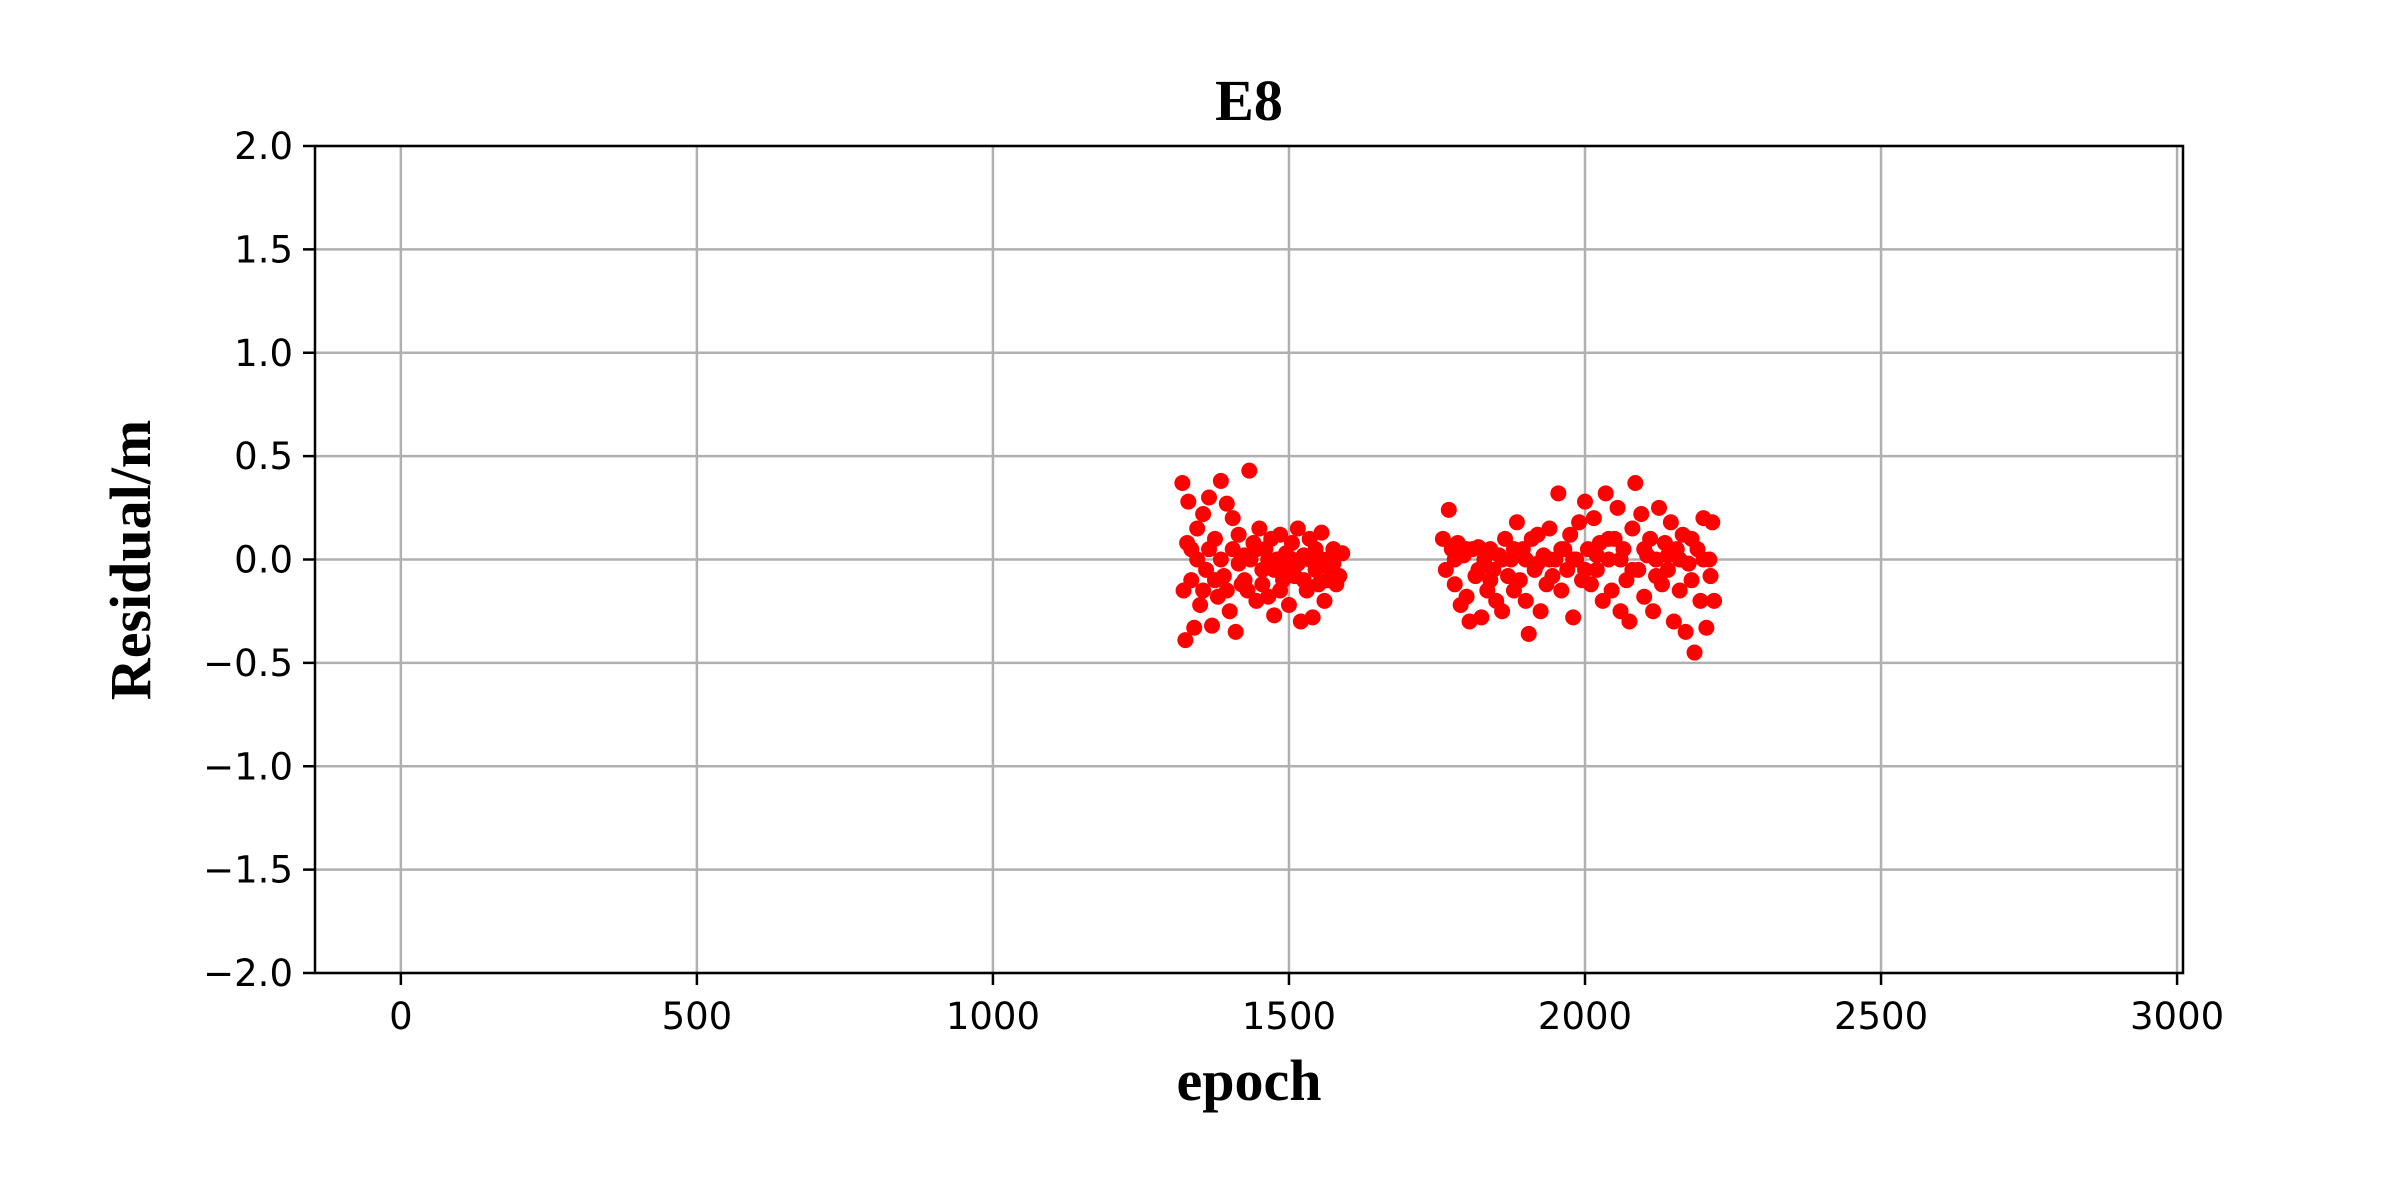 The width and height of the screenshot is (2400, 1200). Describe the element at coordinates (263, 560) in the screenshot. I see `y-tick-label: 0.0` at that location.